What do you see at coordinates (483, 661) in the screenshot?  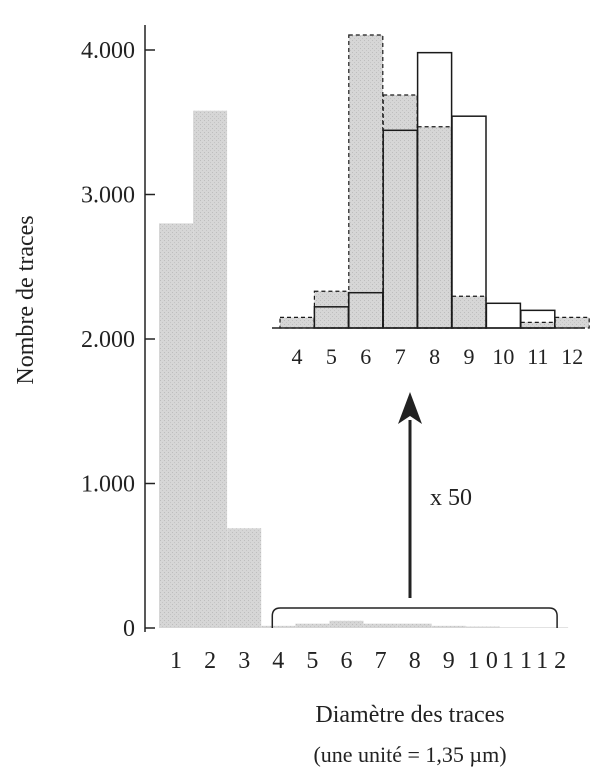 I see `x-tick-label: 10` at bounding box center [483, 661].